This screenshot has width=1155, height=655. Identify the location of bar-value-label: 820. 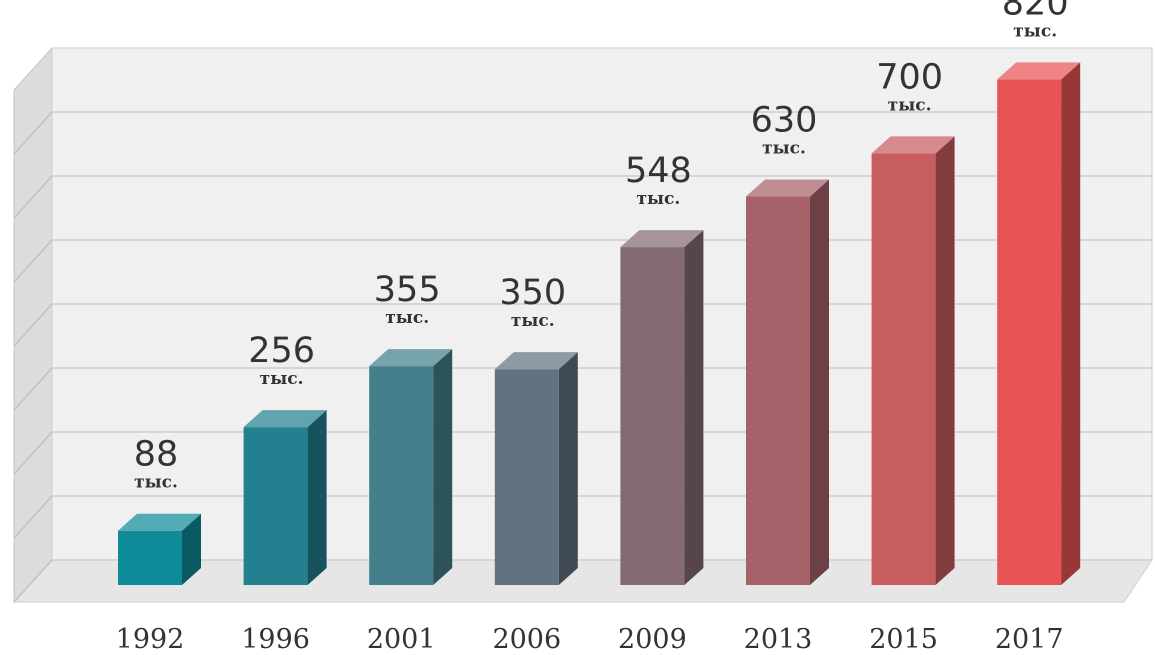
(1035, 11).